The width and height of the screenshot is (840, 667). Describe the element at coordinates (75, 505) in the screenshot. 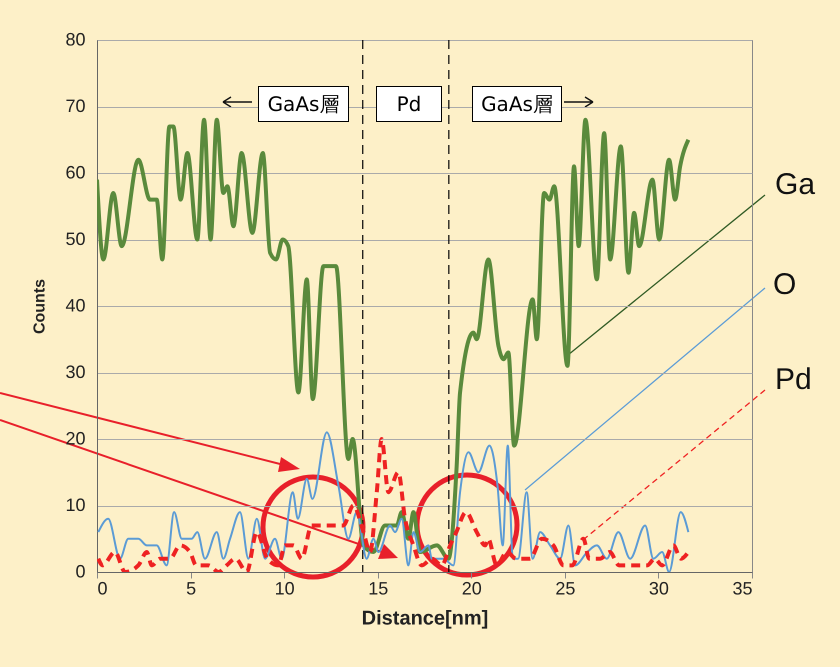

I see `y-tick-label: 10` at that location.